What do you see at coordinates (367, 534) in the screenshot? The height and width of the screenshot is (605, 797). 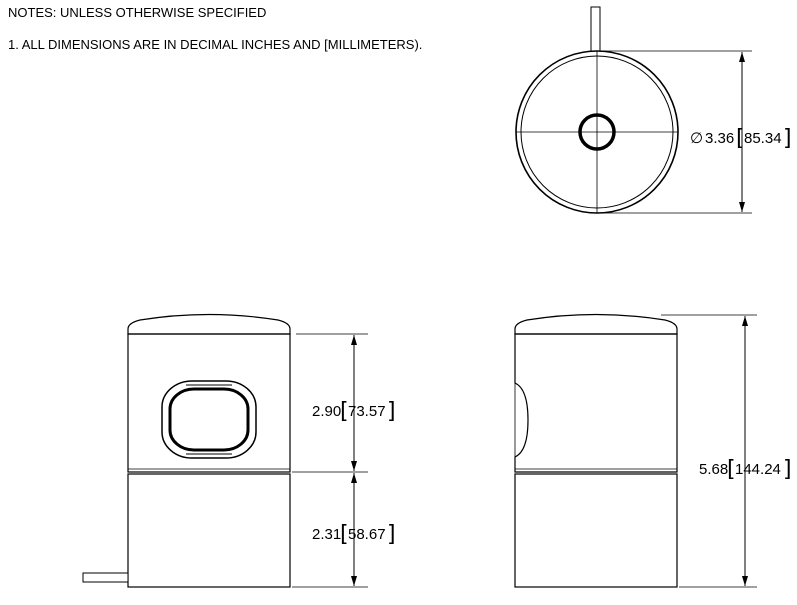 I see `lower-height-mm: 58.67` at bounding box center [367, 534].